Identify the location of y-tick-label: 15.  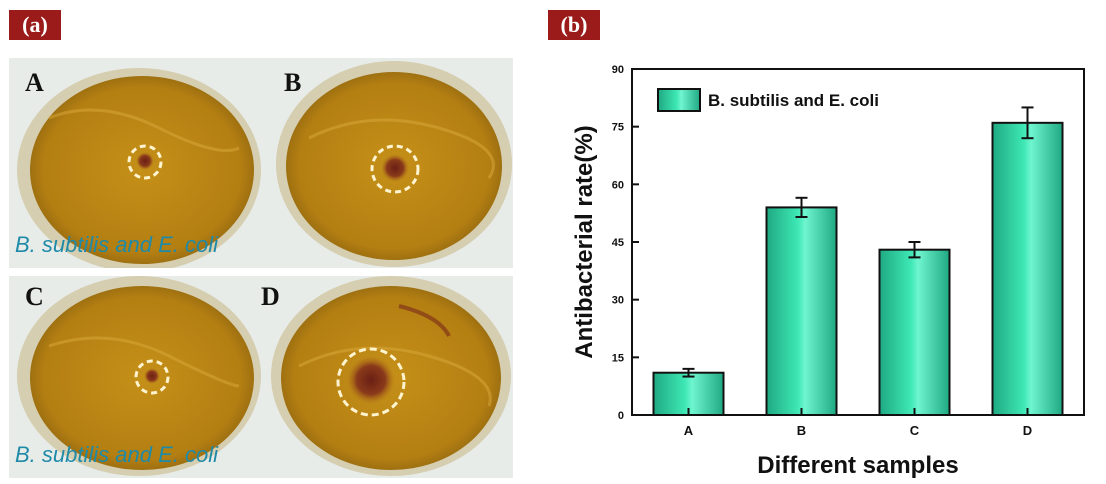
(618, 358).